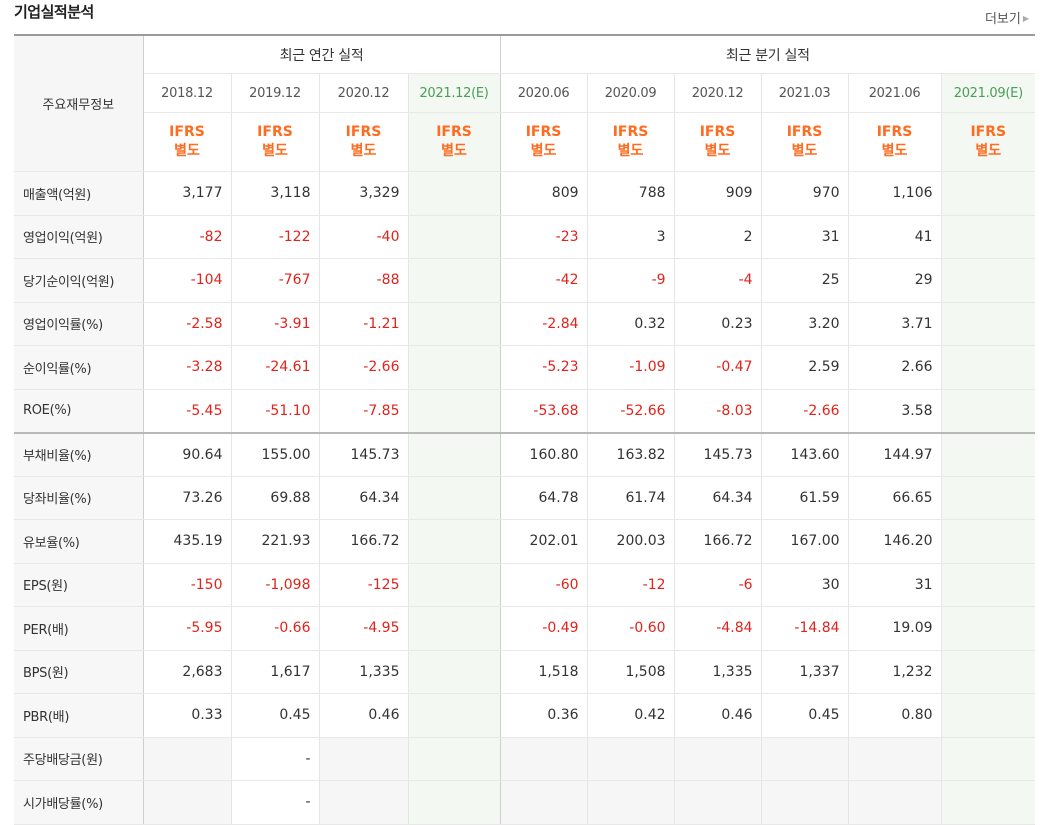 This screenshot has width=1041, height=825. I want to click on table-cell: 19.09, so click(895, 628).